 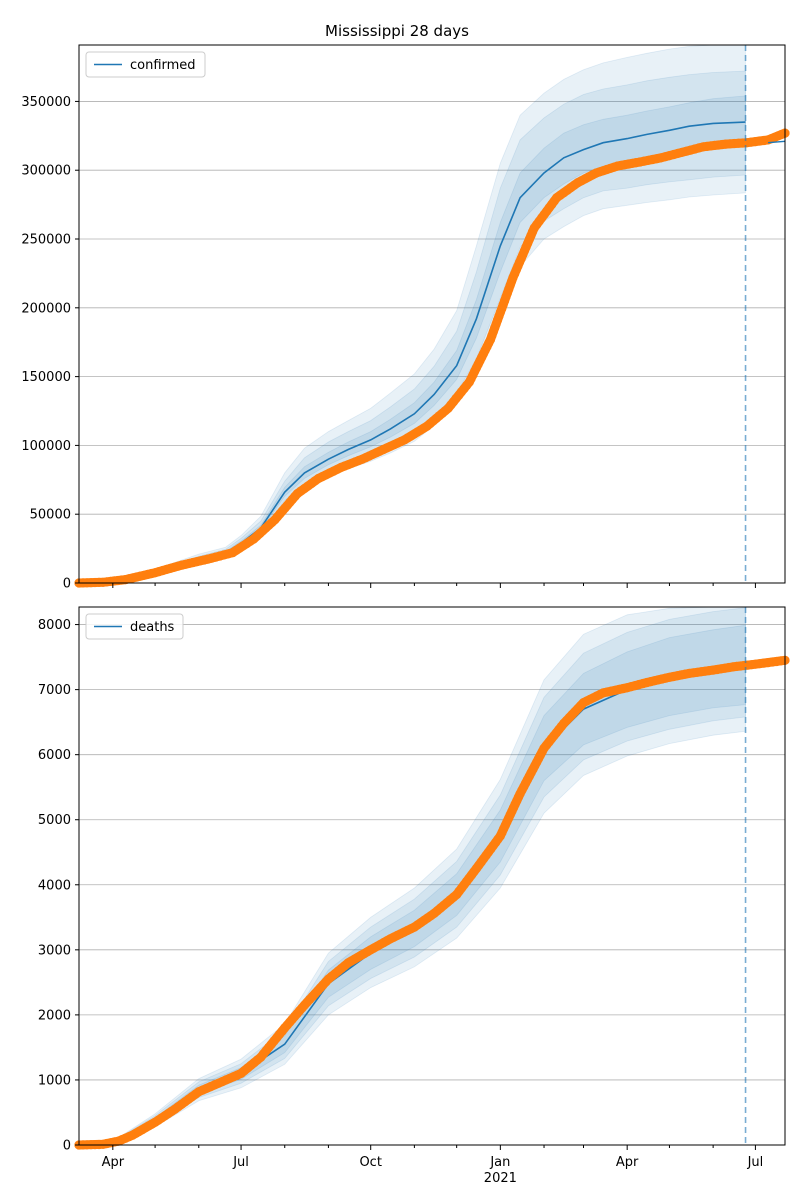 I want to click on y-tick-label: 2000, so click(x=54, y=1015).